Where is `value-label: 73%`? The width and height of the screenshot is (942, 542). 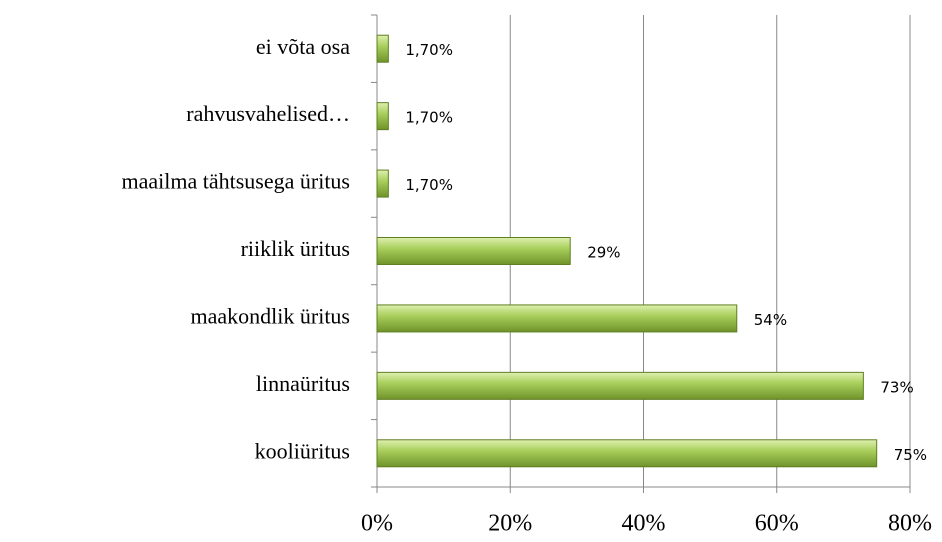 value-label: 73% is located at coordinates (896, 387).